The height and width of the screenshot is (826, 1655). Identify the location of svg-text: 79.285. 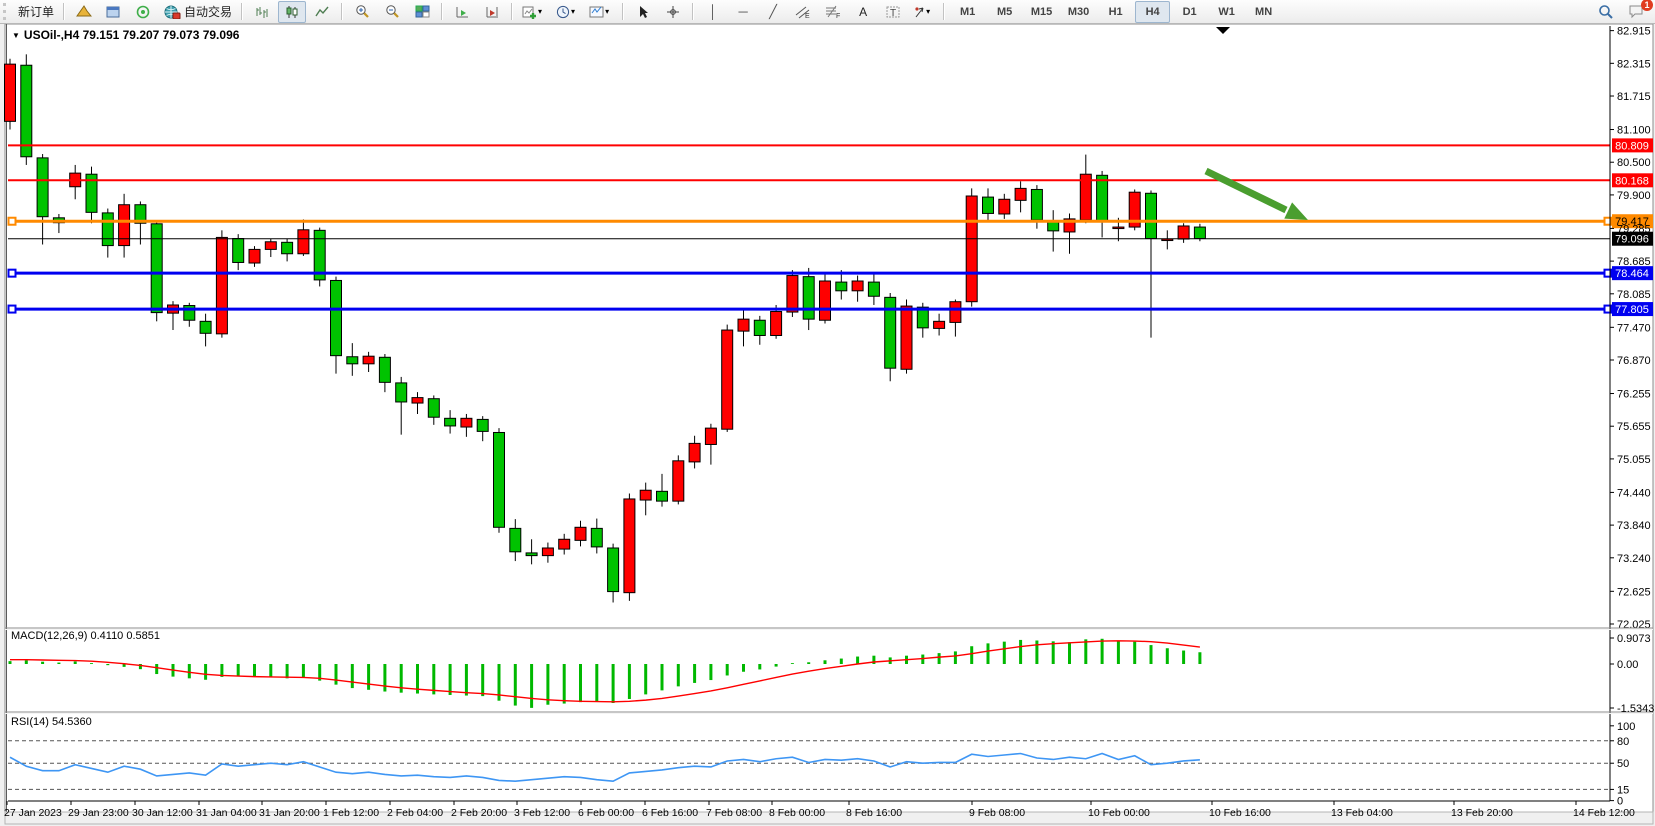
(1634, 229).